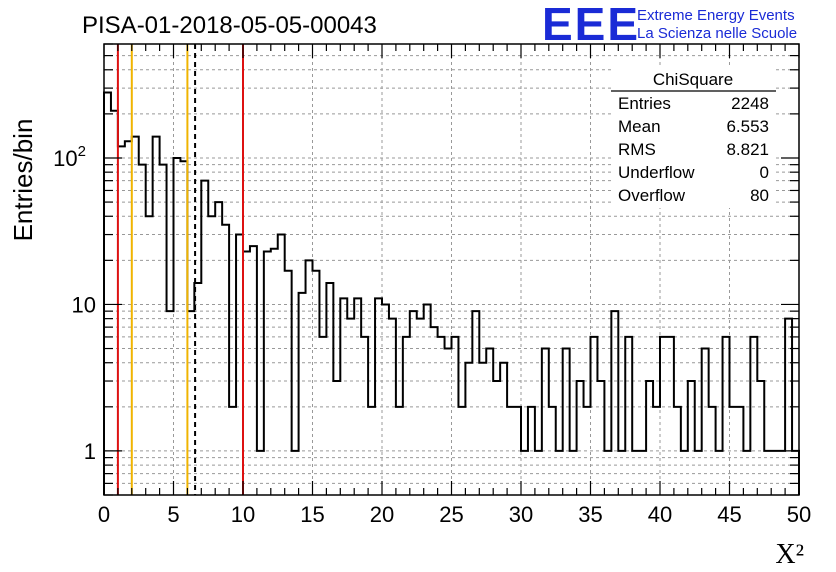 Image resolution: width=836 pixels, height=572 pixels. I want to click on y-tick-label: 1, so click(90, 451).